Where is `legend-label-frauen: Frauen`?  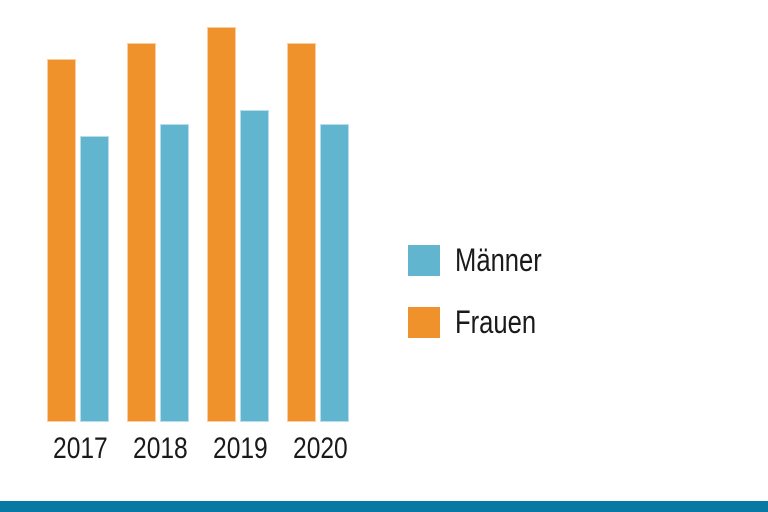
legend-label-frauen: Frauen is located at coordinates (496, 322).